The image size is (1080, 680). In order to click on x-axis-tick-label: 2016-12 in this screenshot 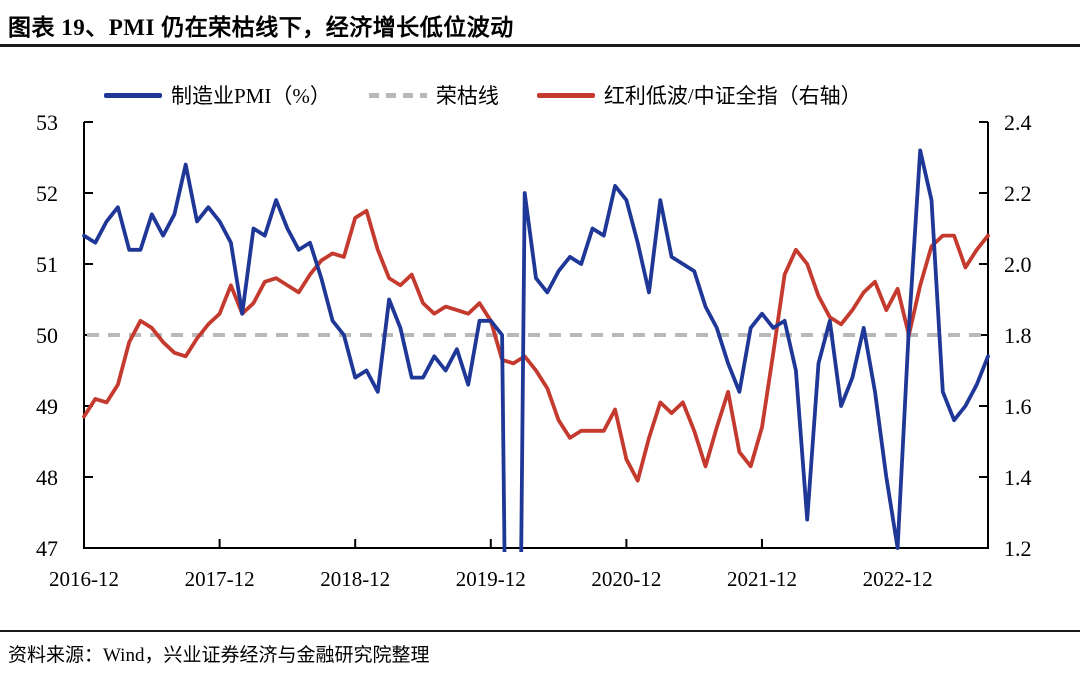, I will do `click(84, 579)`.